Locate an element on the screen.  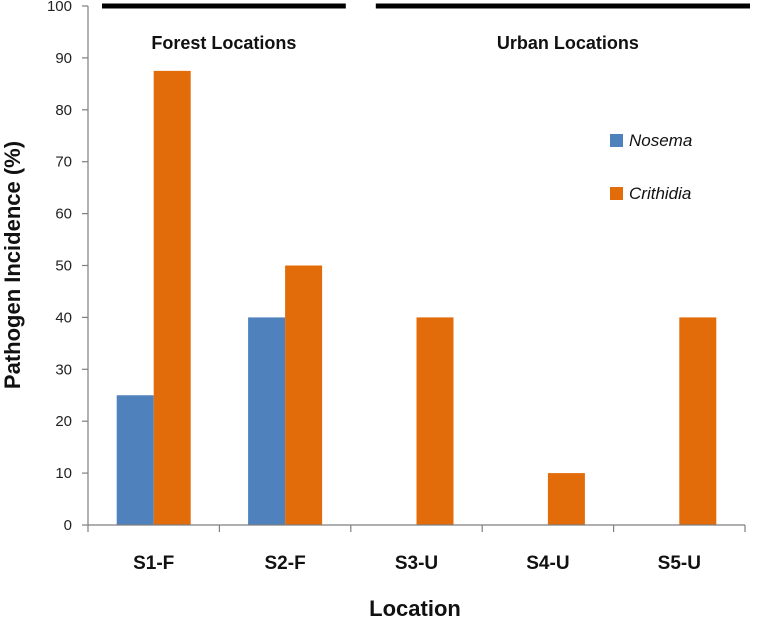
y-tick-label: 0 is located at coordinates (68, 525).